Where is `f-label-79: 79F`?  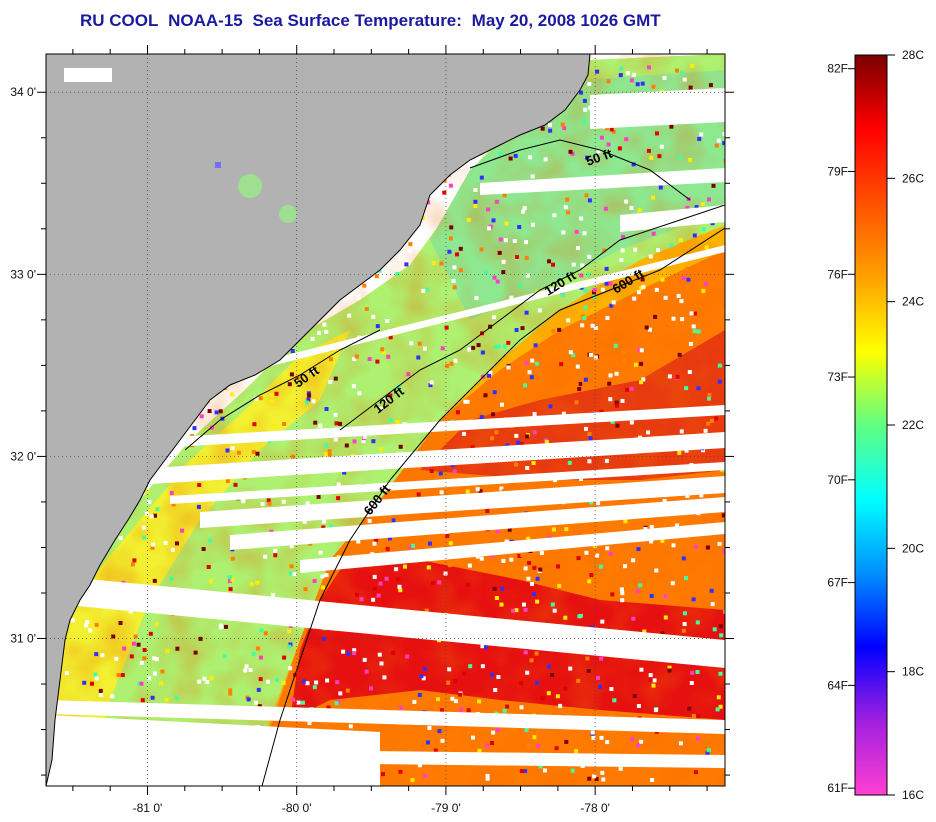
f-label-79: 79F is located at coordinates (837, 171).